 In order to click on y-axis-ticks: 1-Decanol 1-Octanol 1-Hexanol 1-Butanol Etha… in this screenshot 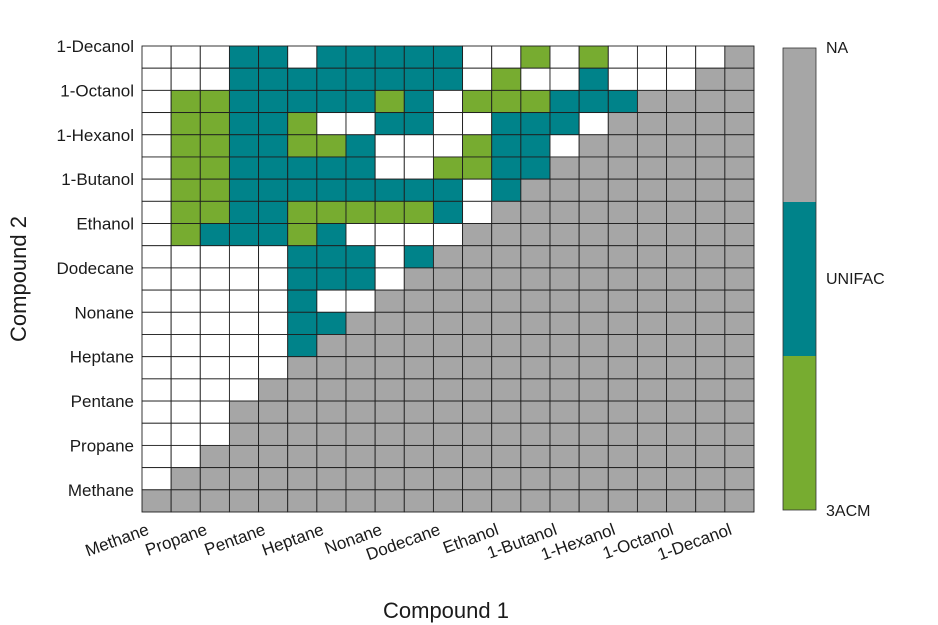, I will do `click(95, 268)`.